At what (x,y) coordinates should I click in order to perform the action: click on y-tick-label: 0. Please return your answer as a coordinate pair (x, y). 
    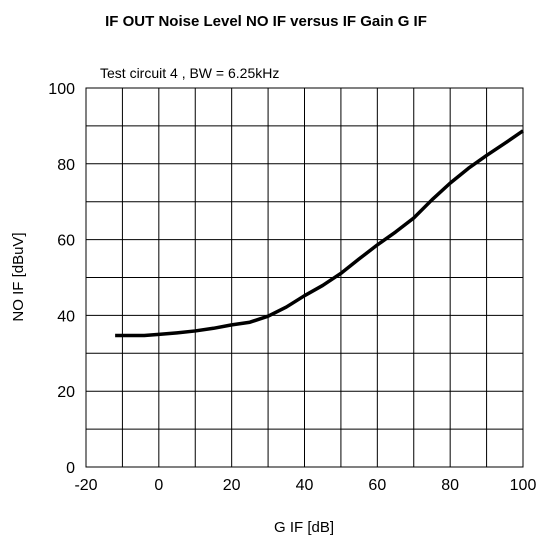
    Looking at the image, I should click on (70, 468).